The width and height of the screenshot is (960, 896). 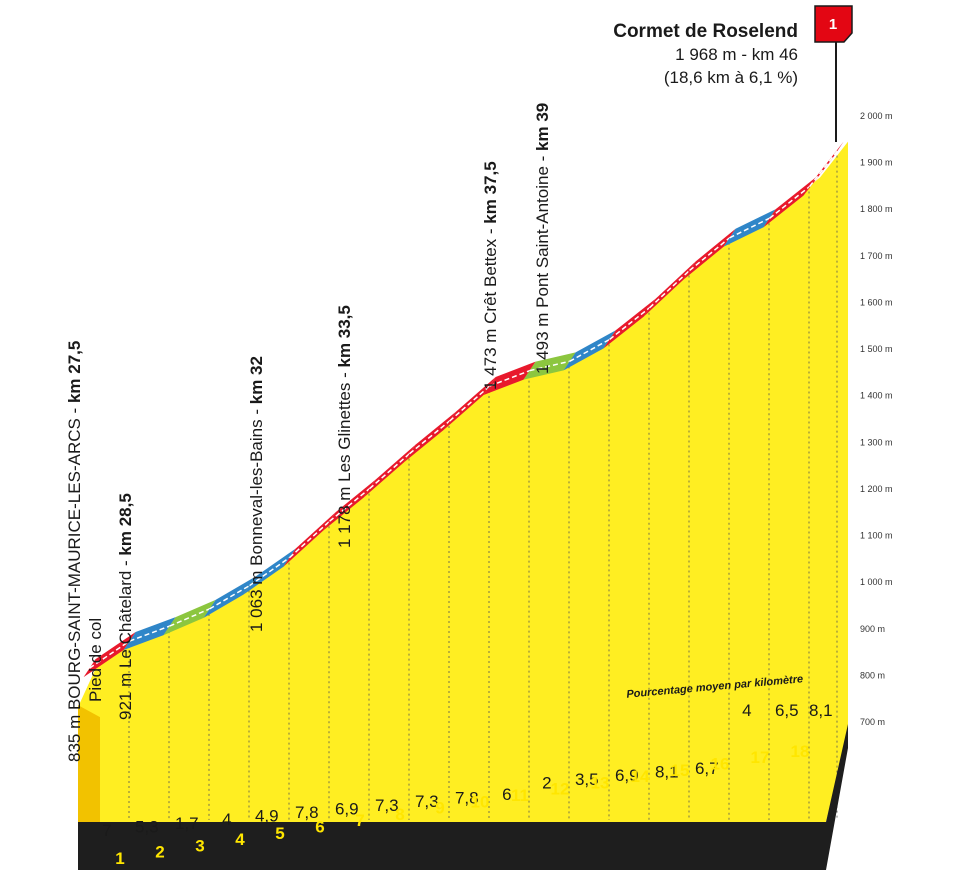 I want to click on waypoint-label: 1 473 m Crêt Bettex - km 37,5, so click(x=490, y=275).